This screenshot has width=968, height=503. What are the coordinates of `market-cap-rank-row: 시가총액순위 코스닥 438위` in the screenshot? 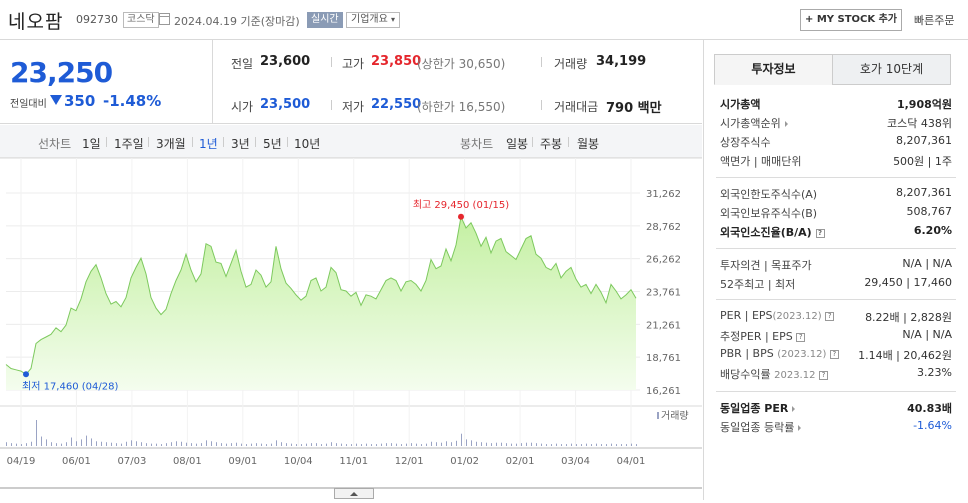 It's located at (836, 124).